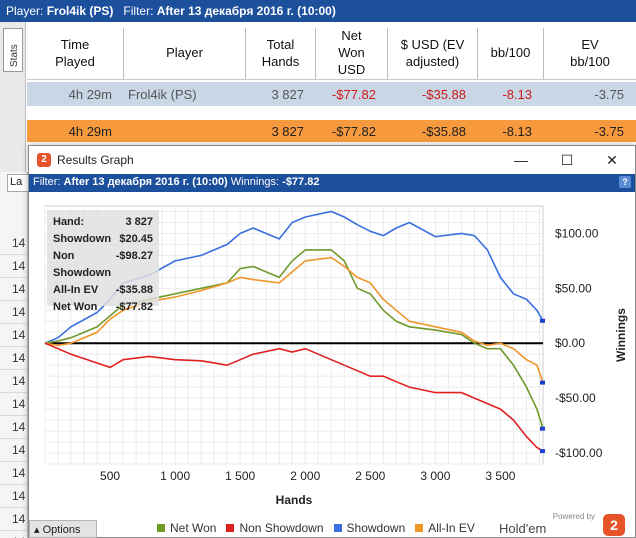 This screenshot has width=636, height=538. Describe the element at coordinates (281, 53) in the screenshot. I see `col-total-hands: Total Hands` at that location.